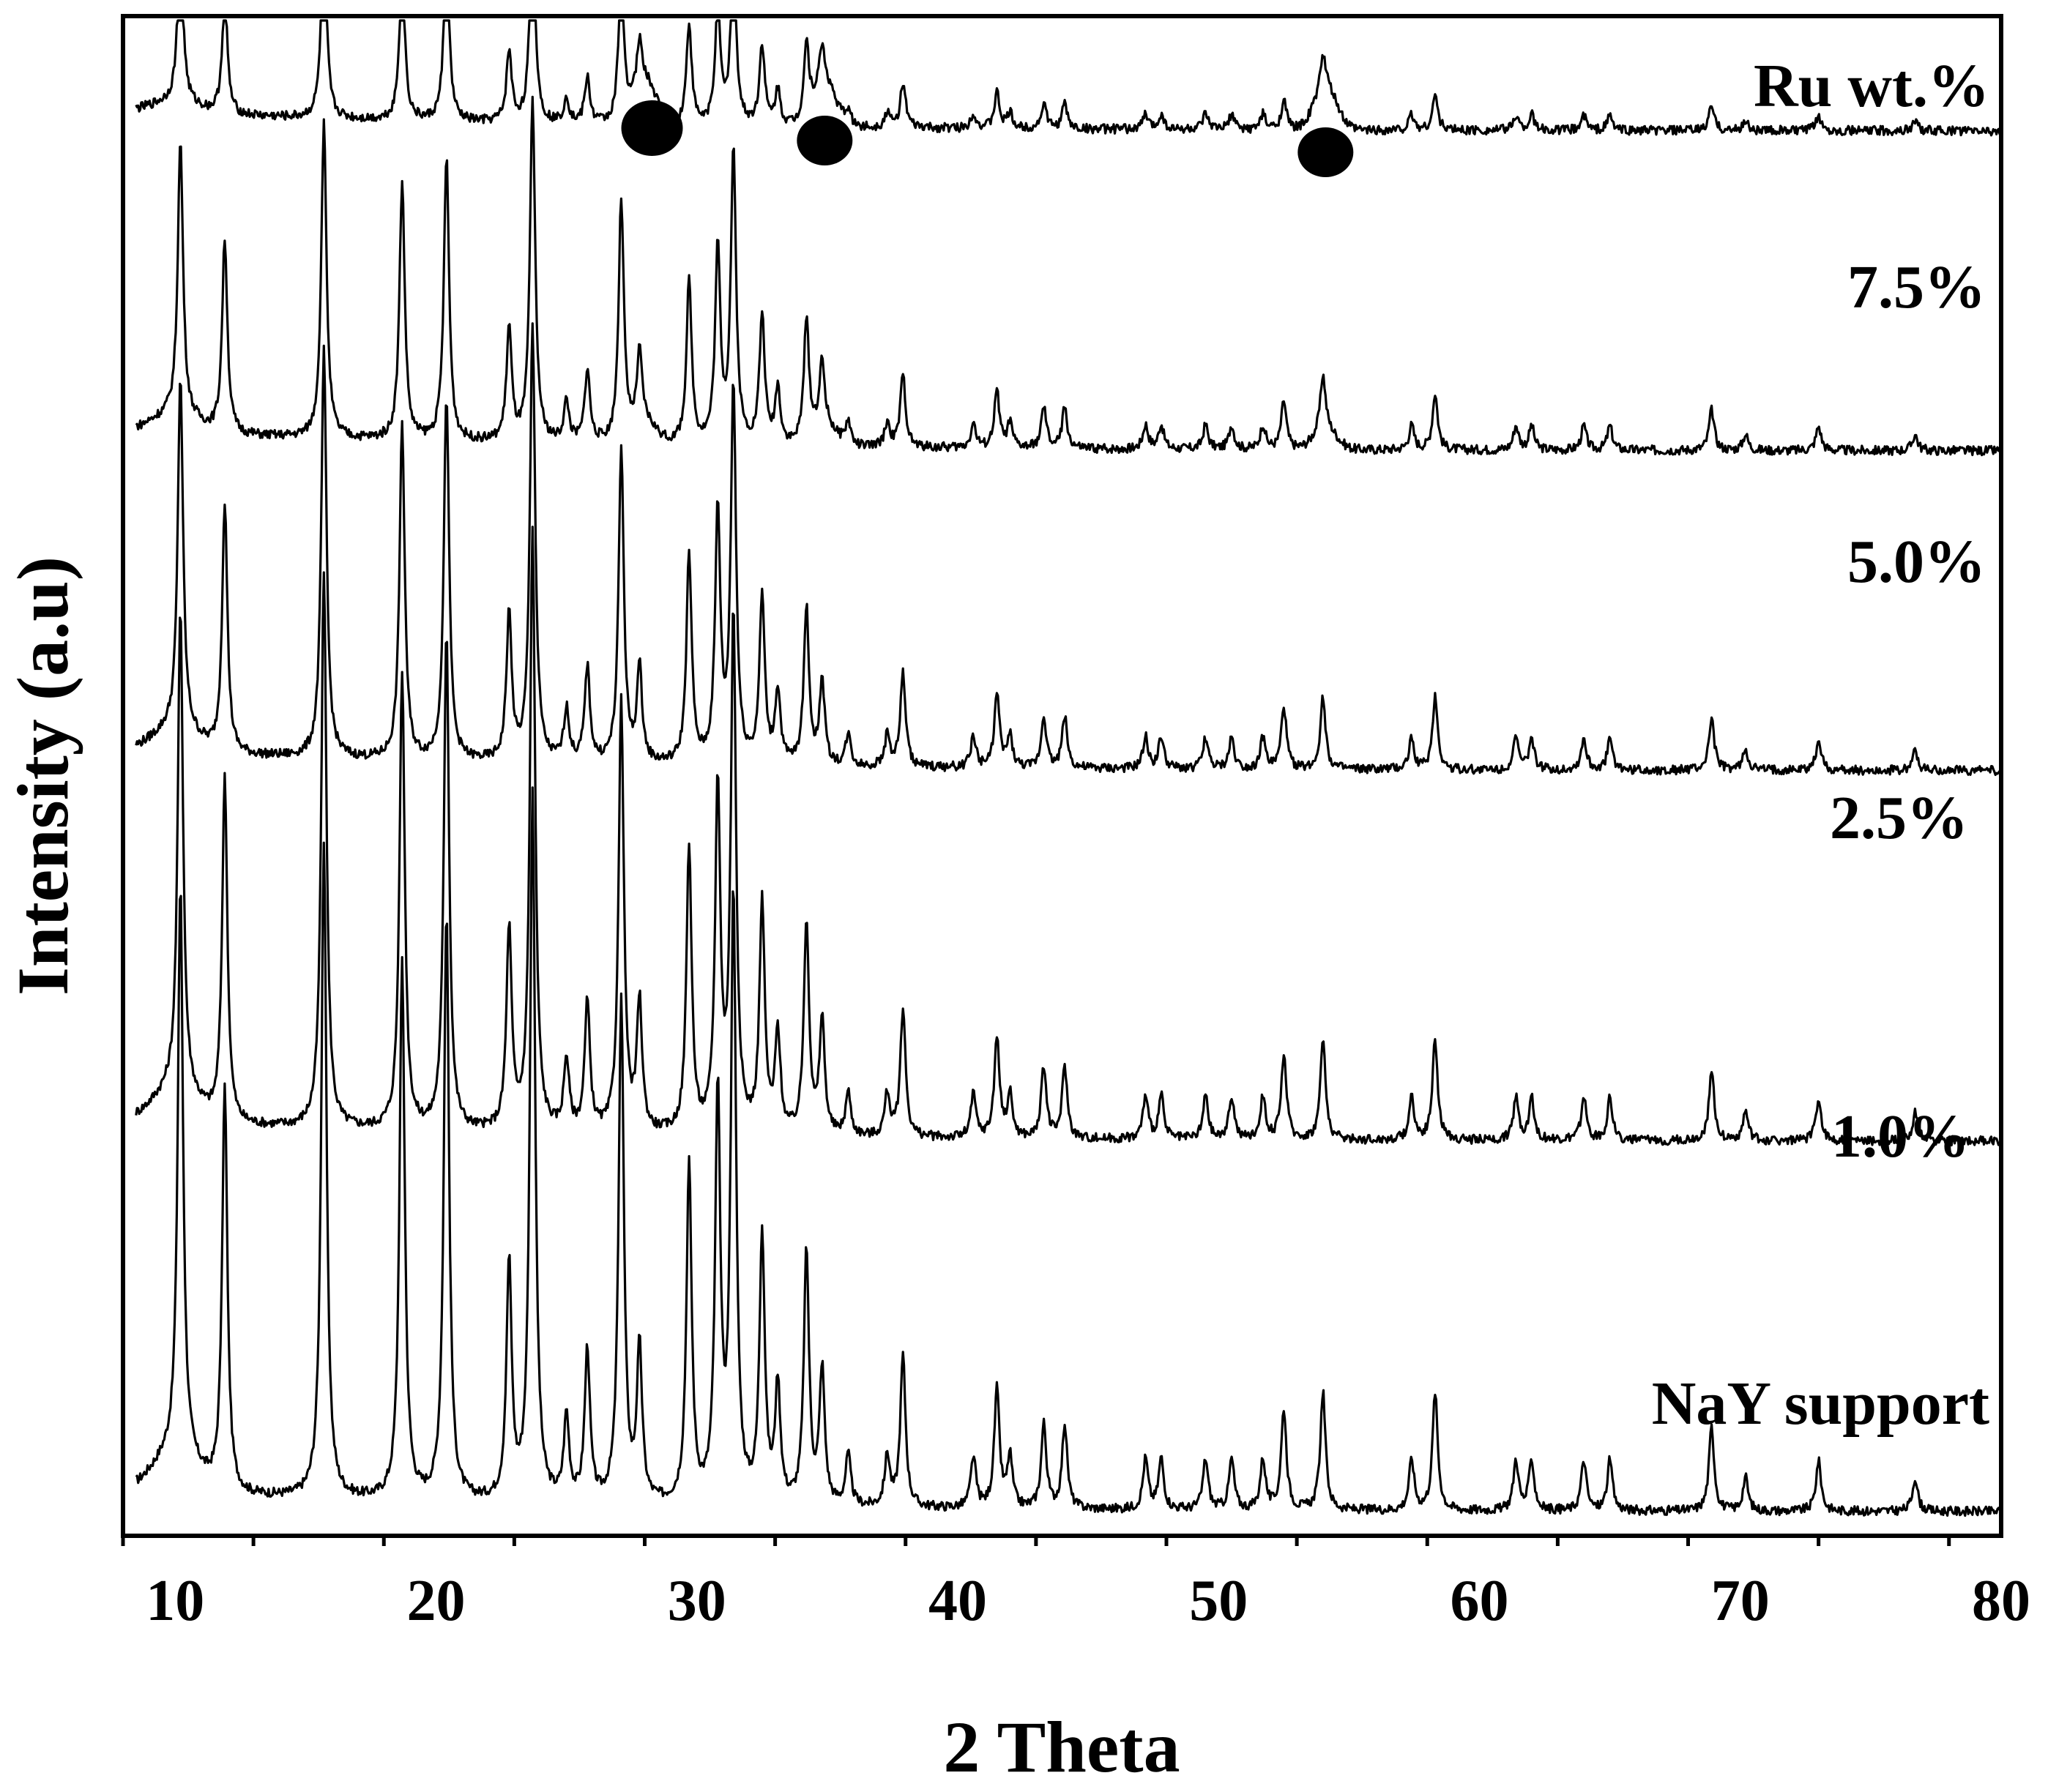  What do you see at coordinates (957, 1601) in the screenshot?
I see `x-tick-label: 40` at bounding box center [957, 1601].